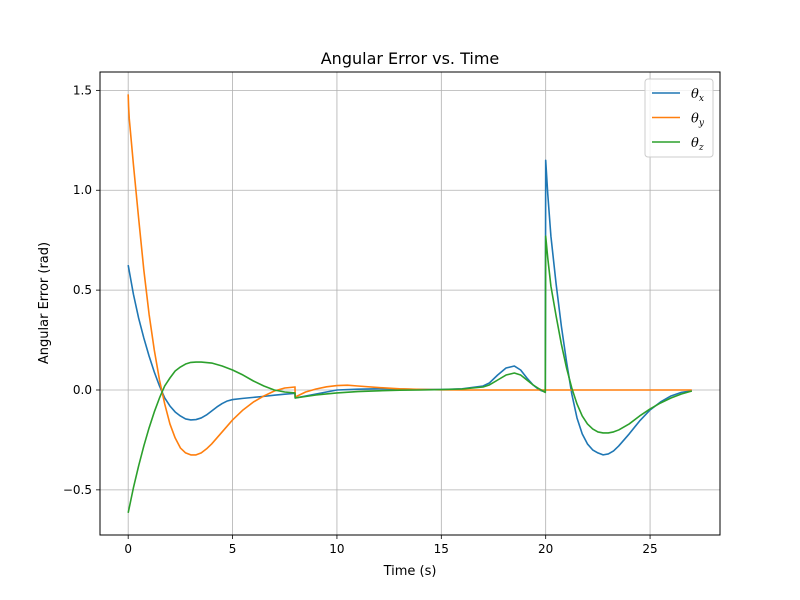 This screenshot has width=800, height=600. Describe the element at coordinates (336, 549) in the screenshot. I see `x-tick-label: 10` at that location.